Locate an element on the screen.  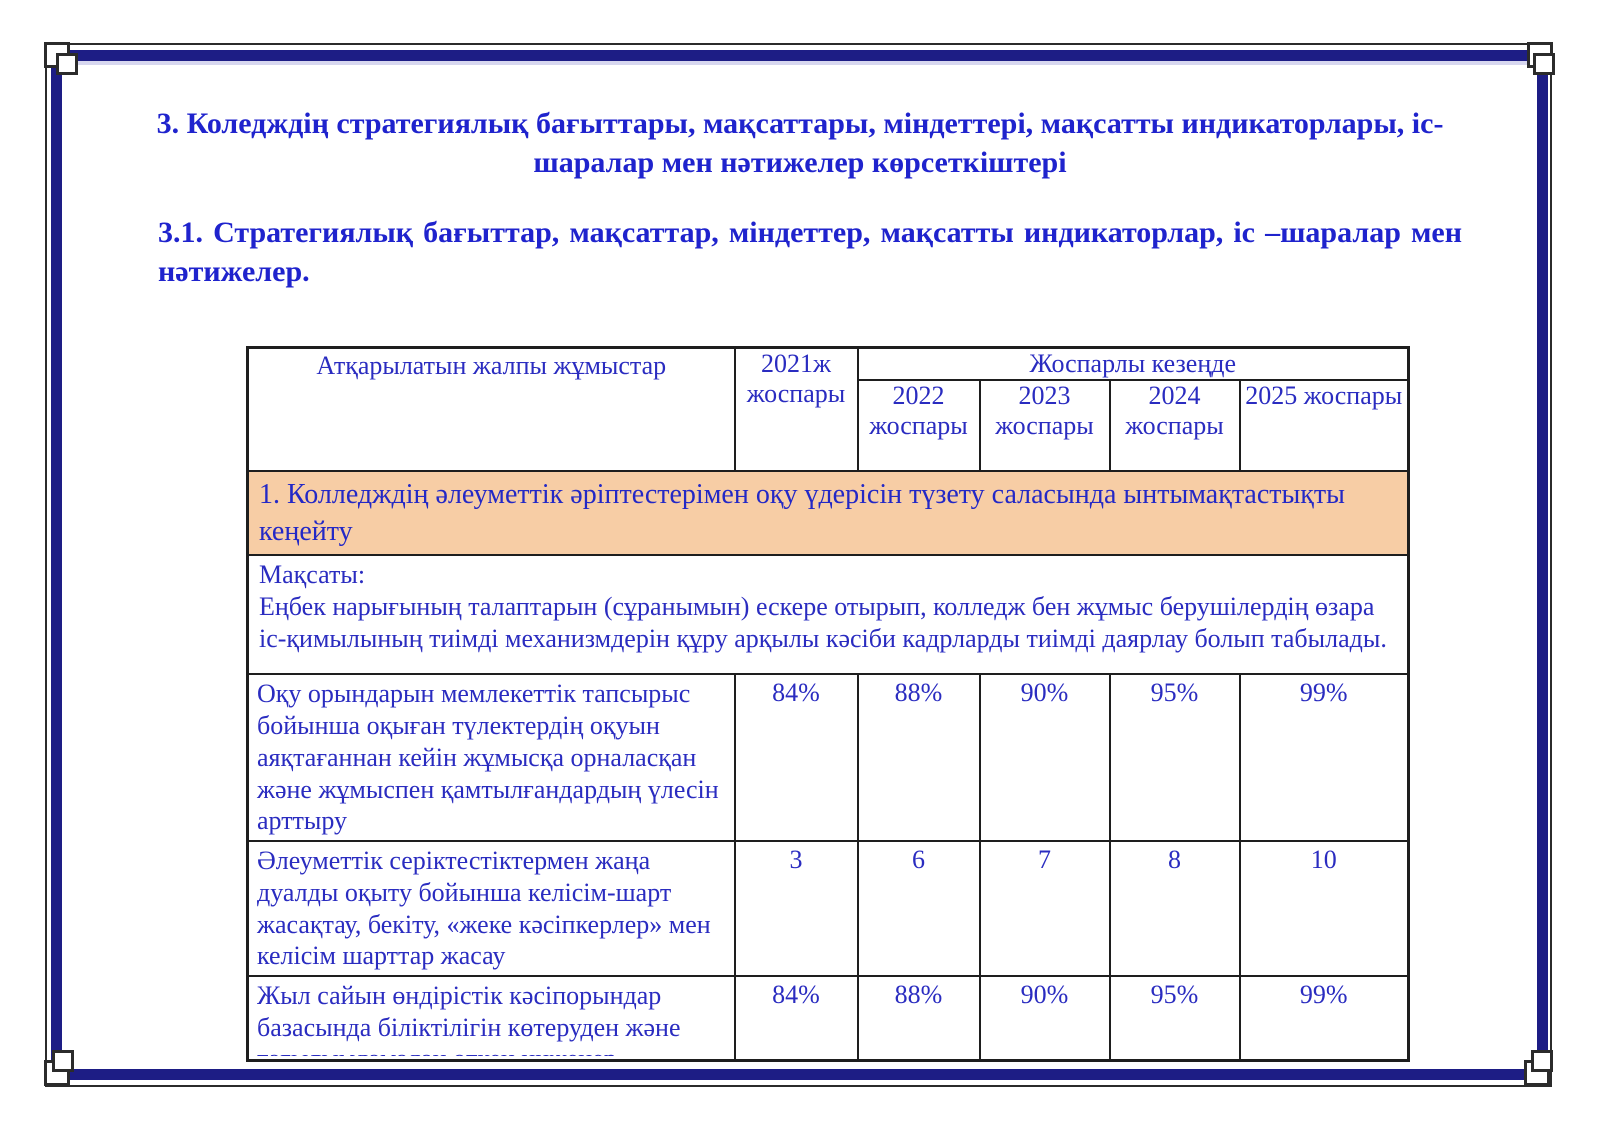
corner-ornament-br-inner is located at coordinates (1542, 1061).